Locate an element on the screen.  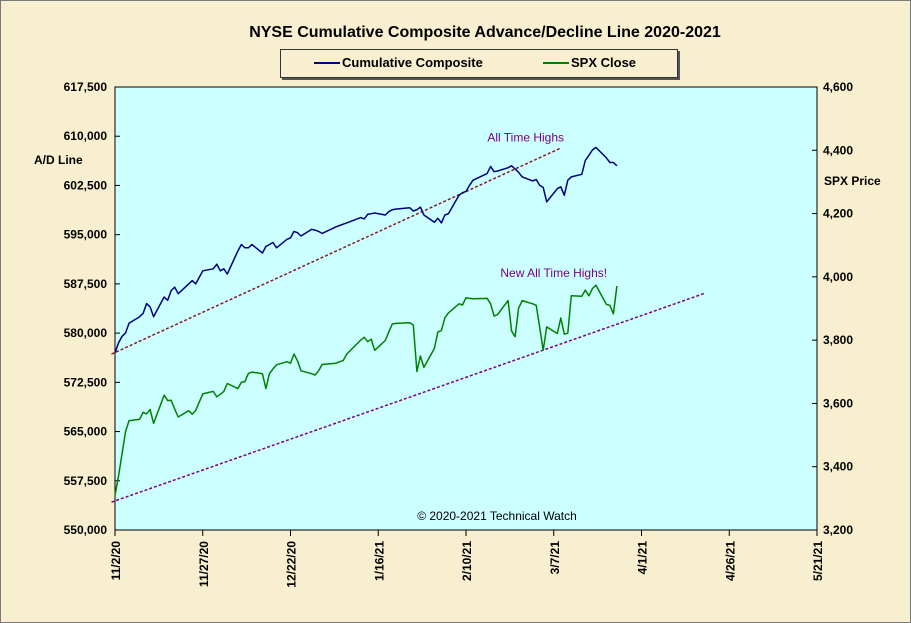
x-tick-label: 4/1/21 is located at coordinates (643, 558).